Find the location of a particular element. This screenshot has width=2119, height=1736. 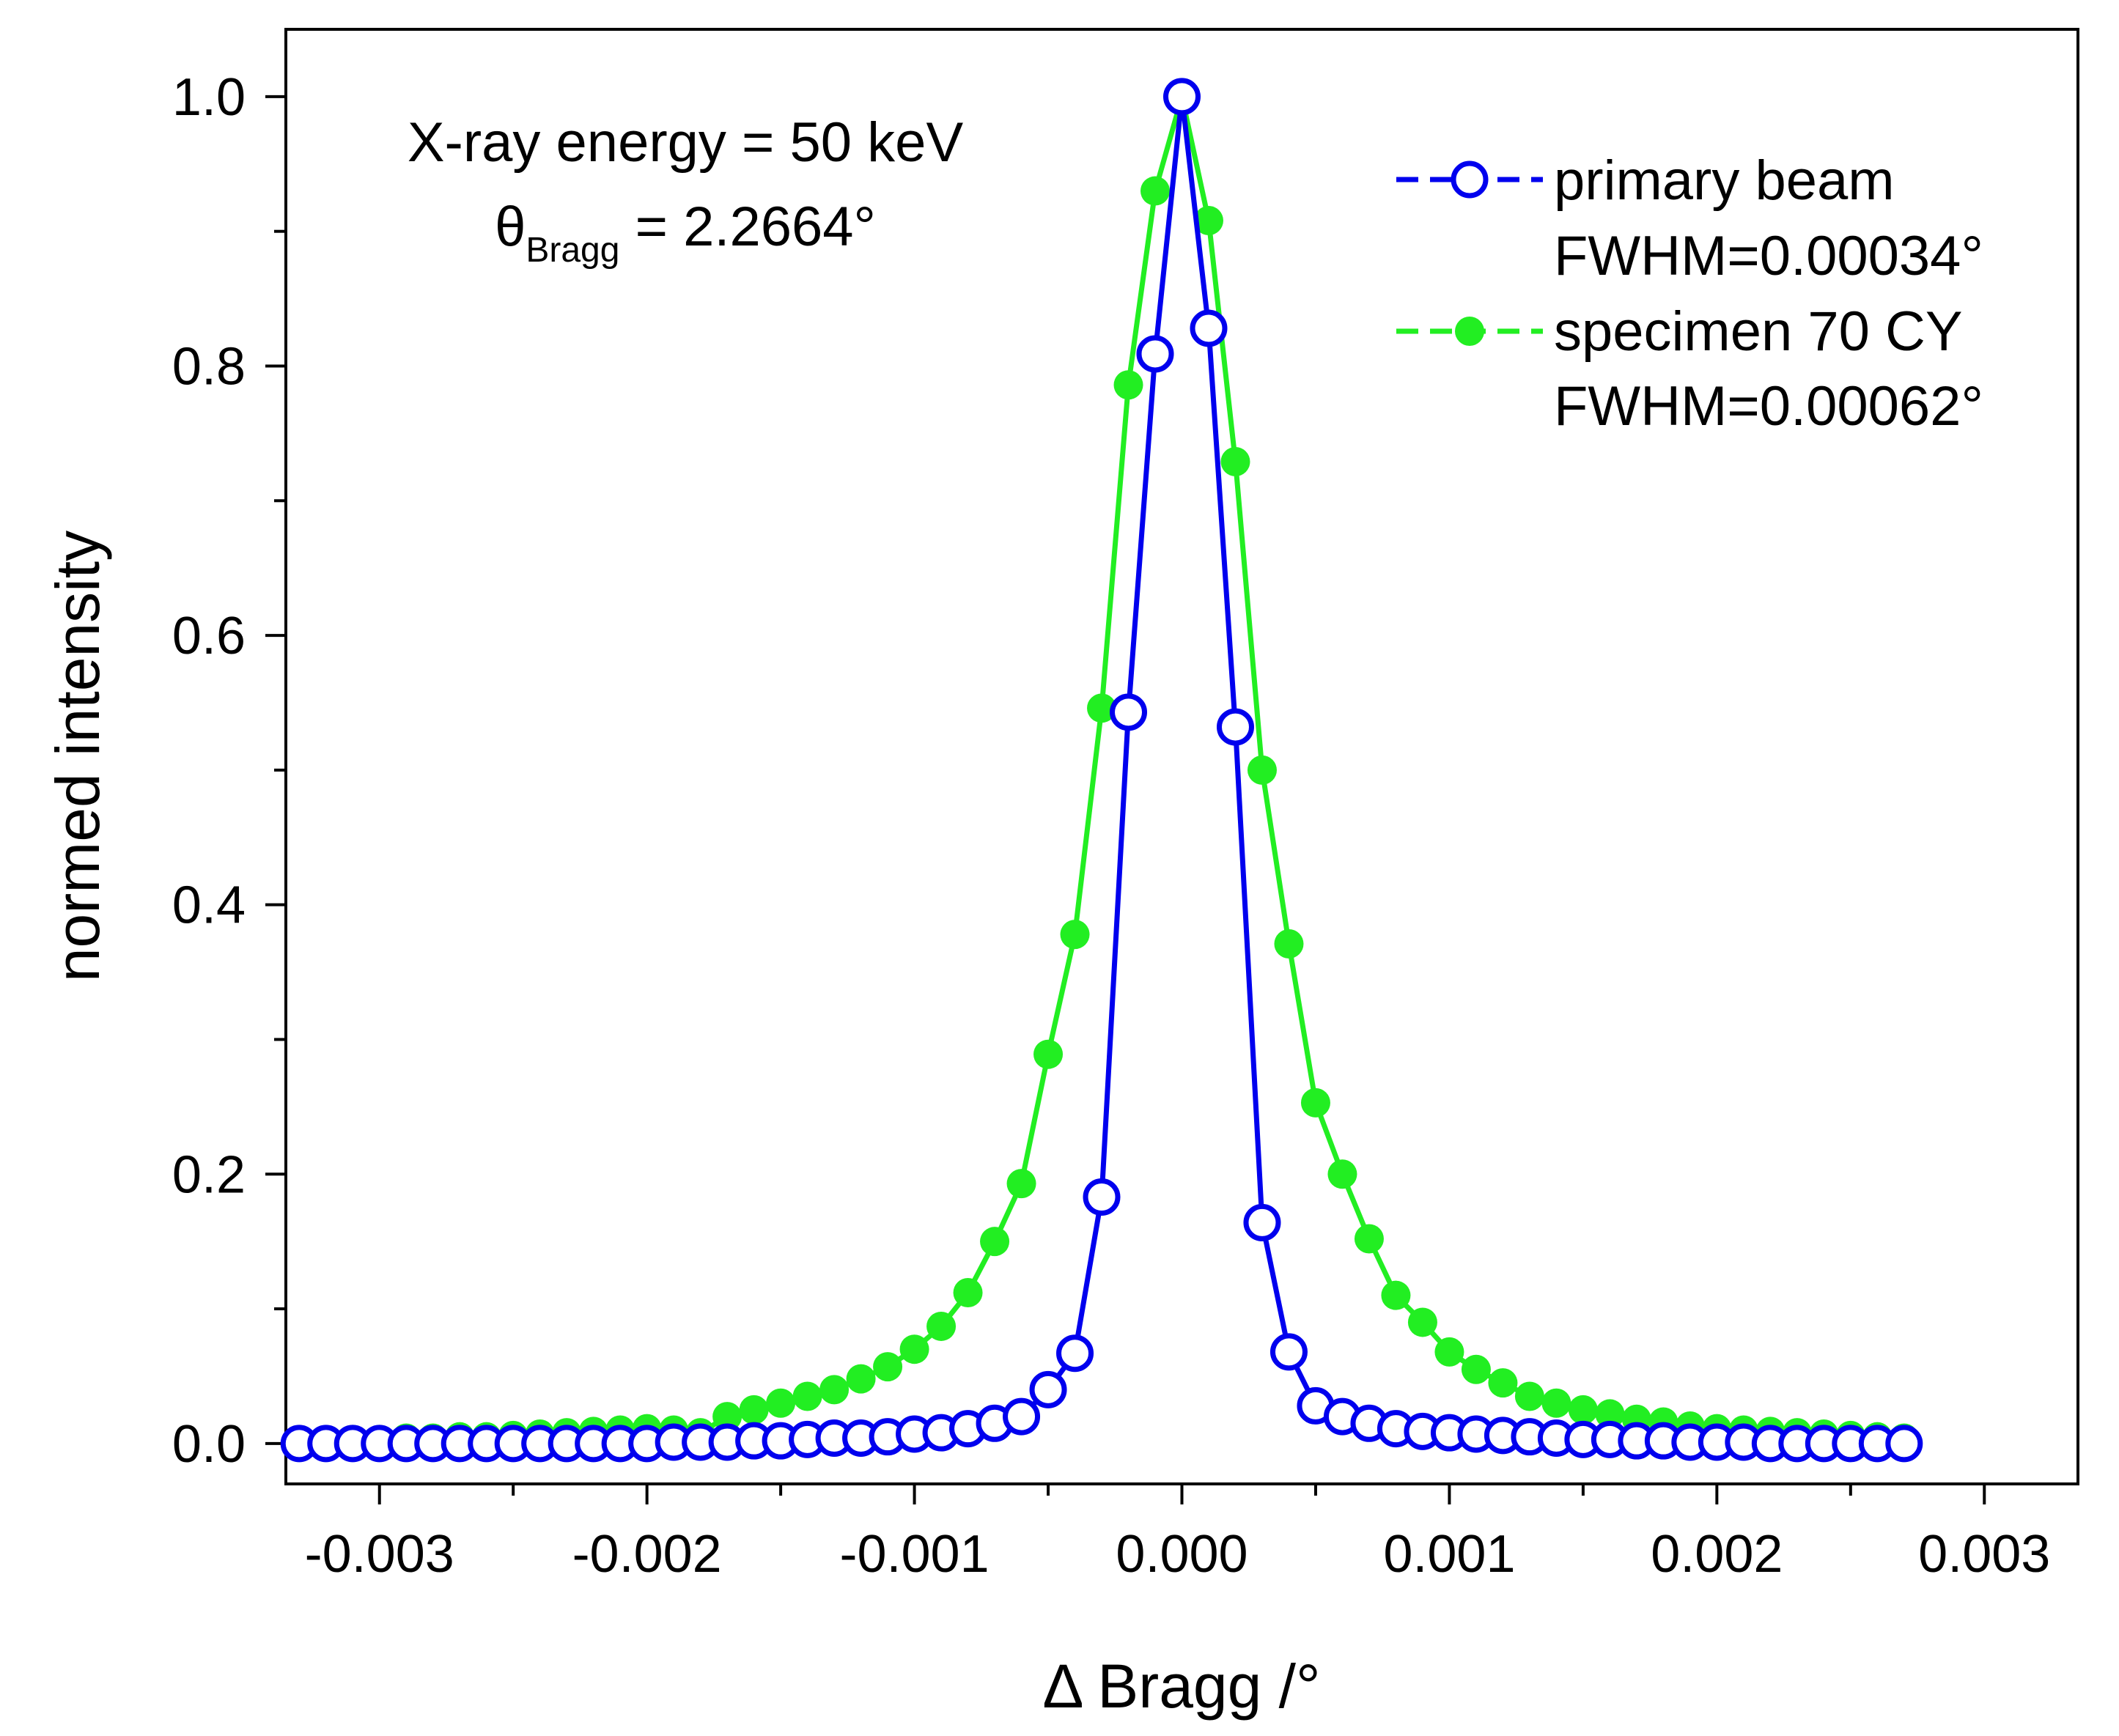

y-tick-label: 0.8 is located at coordinates (209, 366).